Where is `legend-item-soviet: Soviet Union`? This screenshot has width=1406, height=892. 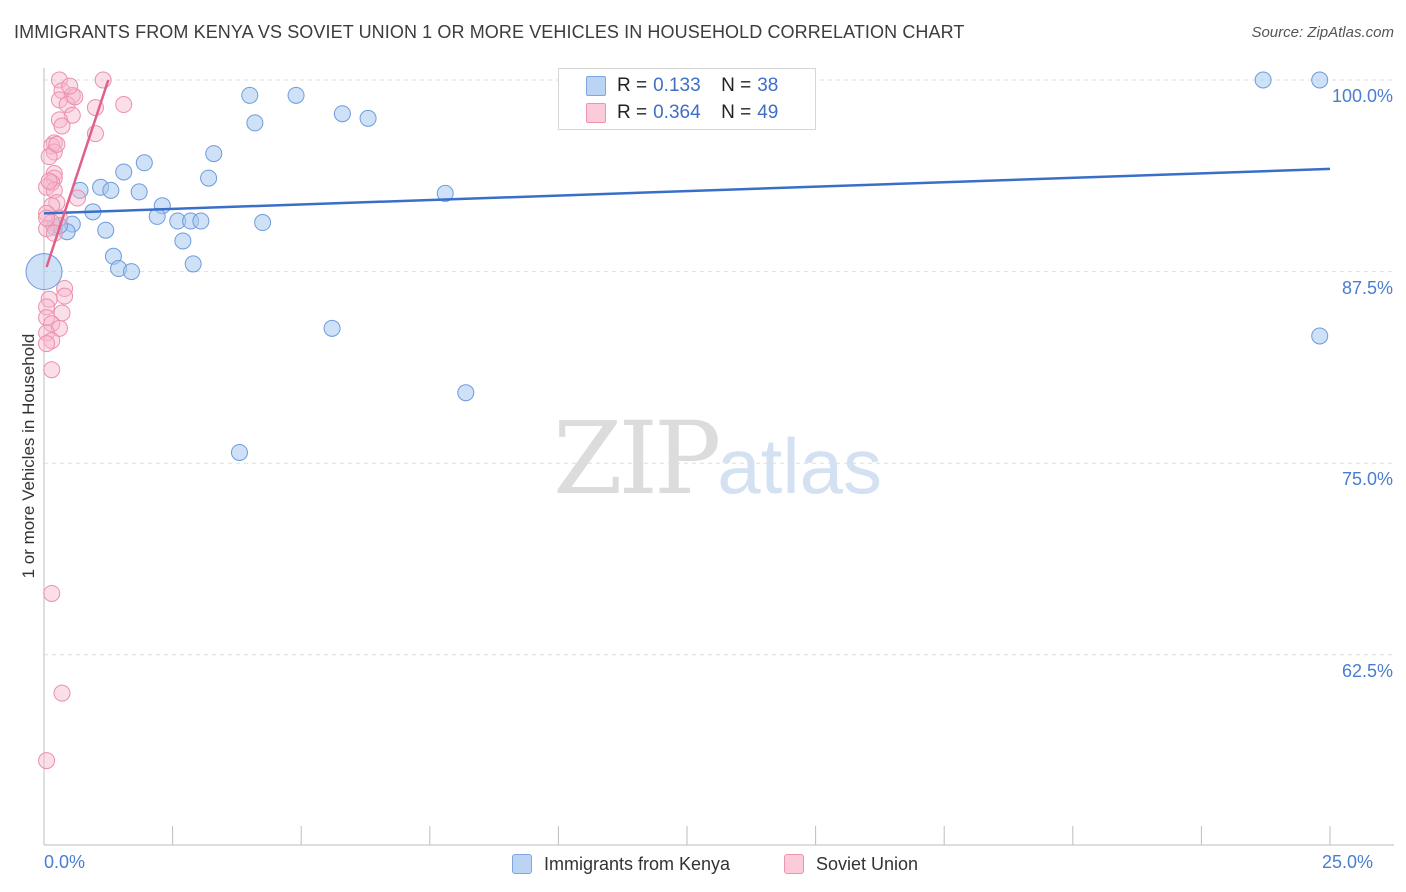
legend-item-soviet: Soviet Union is located at coordinates (851, 864).